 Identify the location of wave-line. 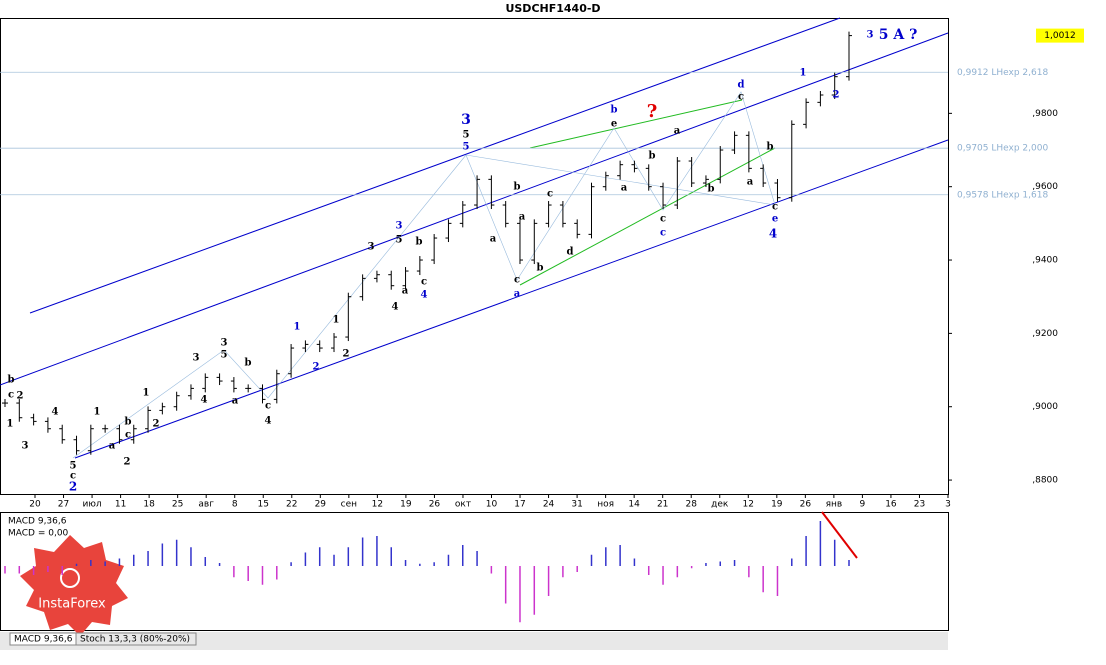
(620, 180).